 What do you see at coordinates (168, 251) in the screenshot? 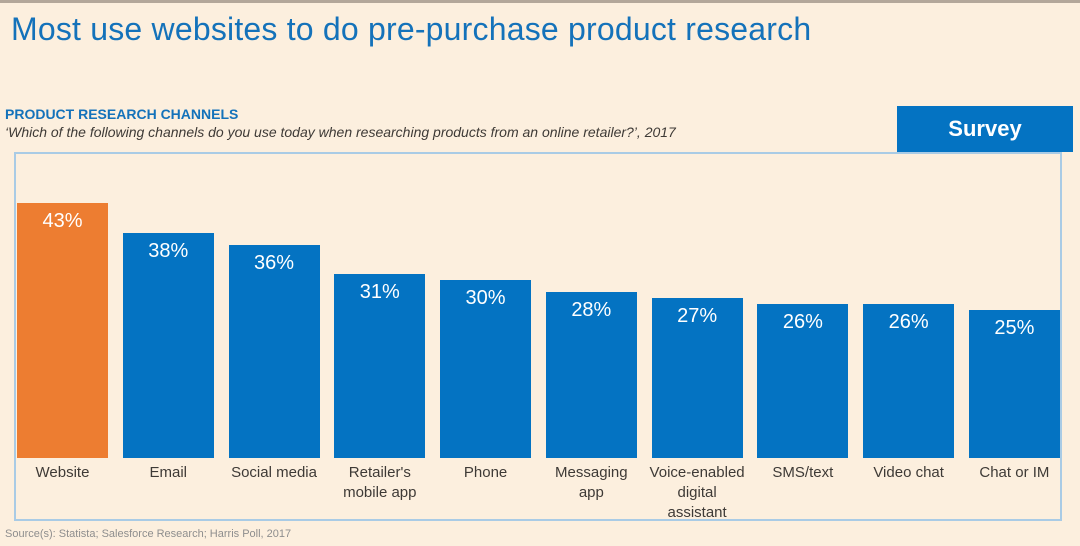
I see `bar-value-label: 38%` at bounding box center [168, 251].